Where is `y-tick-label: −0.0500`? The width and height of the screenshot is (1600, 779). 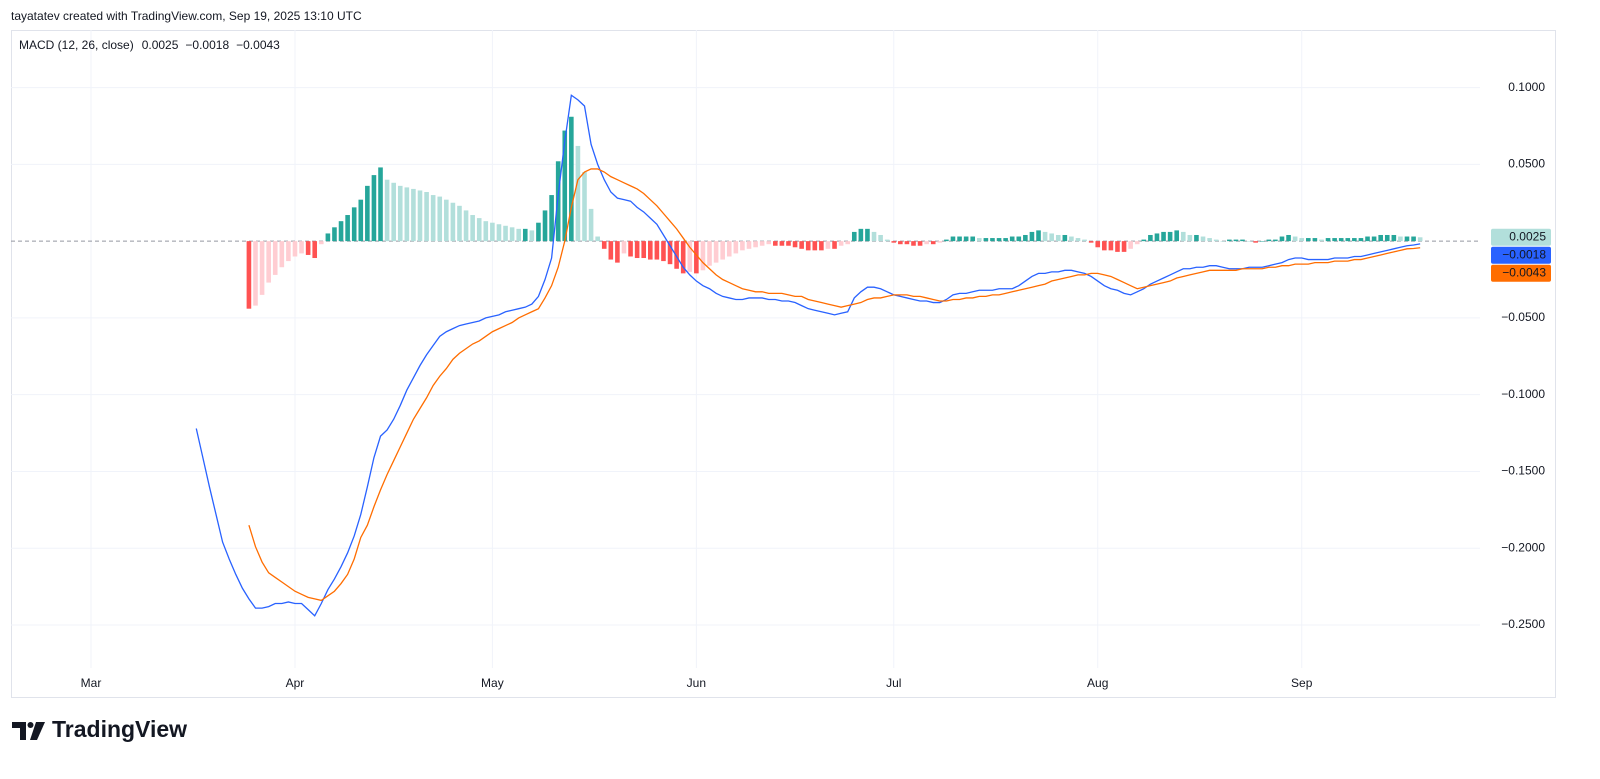 y-tick-label: −0.0500 is located at coordinates (1523, 317).